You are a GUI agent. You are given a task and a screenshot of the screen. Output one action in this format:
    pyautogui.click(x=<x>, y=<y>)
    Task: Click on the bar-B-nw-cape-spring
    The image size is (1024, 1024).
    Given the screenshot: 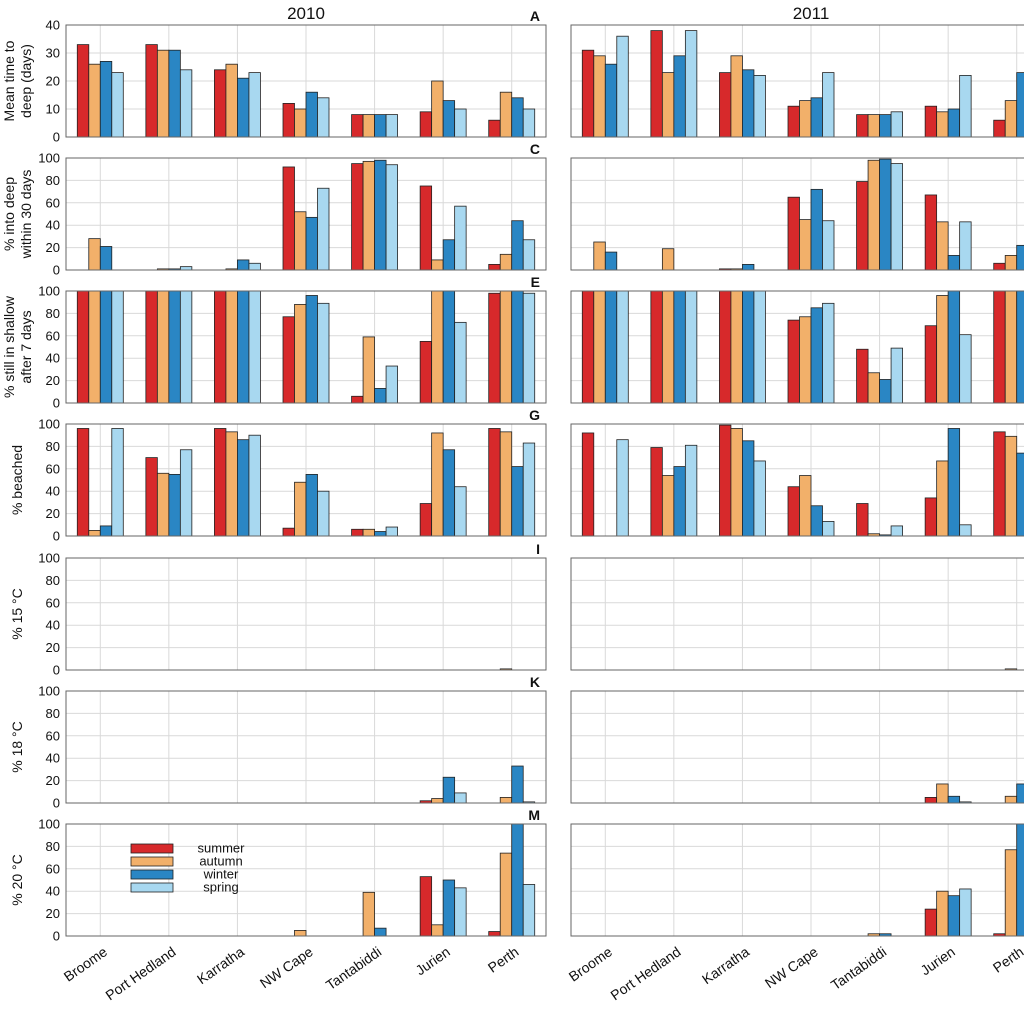 What is the action you would take?
    pyautogui.click(x=828, y=105)
    